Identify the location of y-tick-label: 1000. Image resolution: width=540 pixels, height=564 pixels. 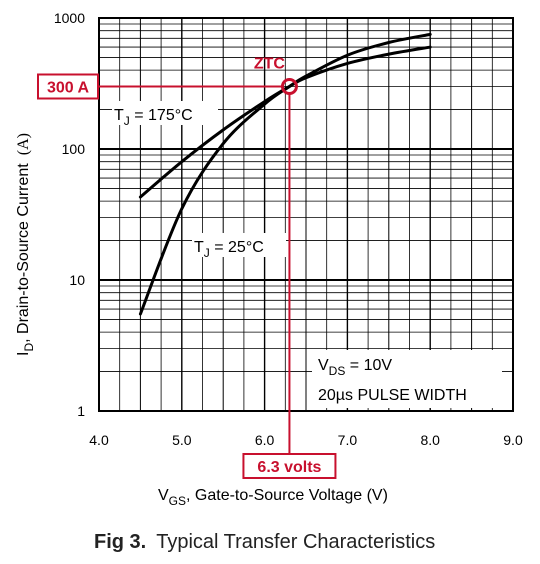
(69, 18).